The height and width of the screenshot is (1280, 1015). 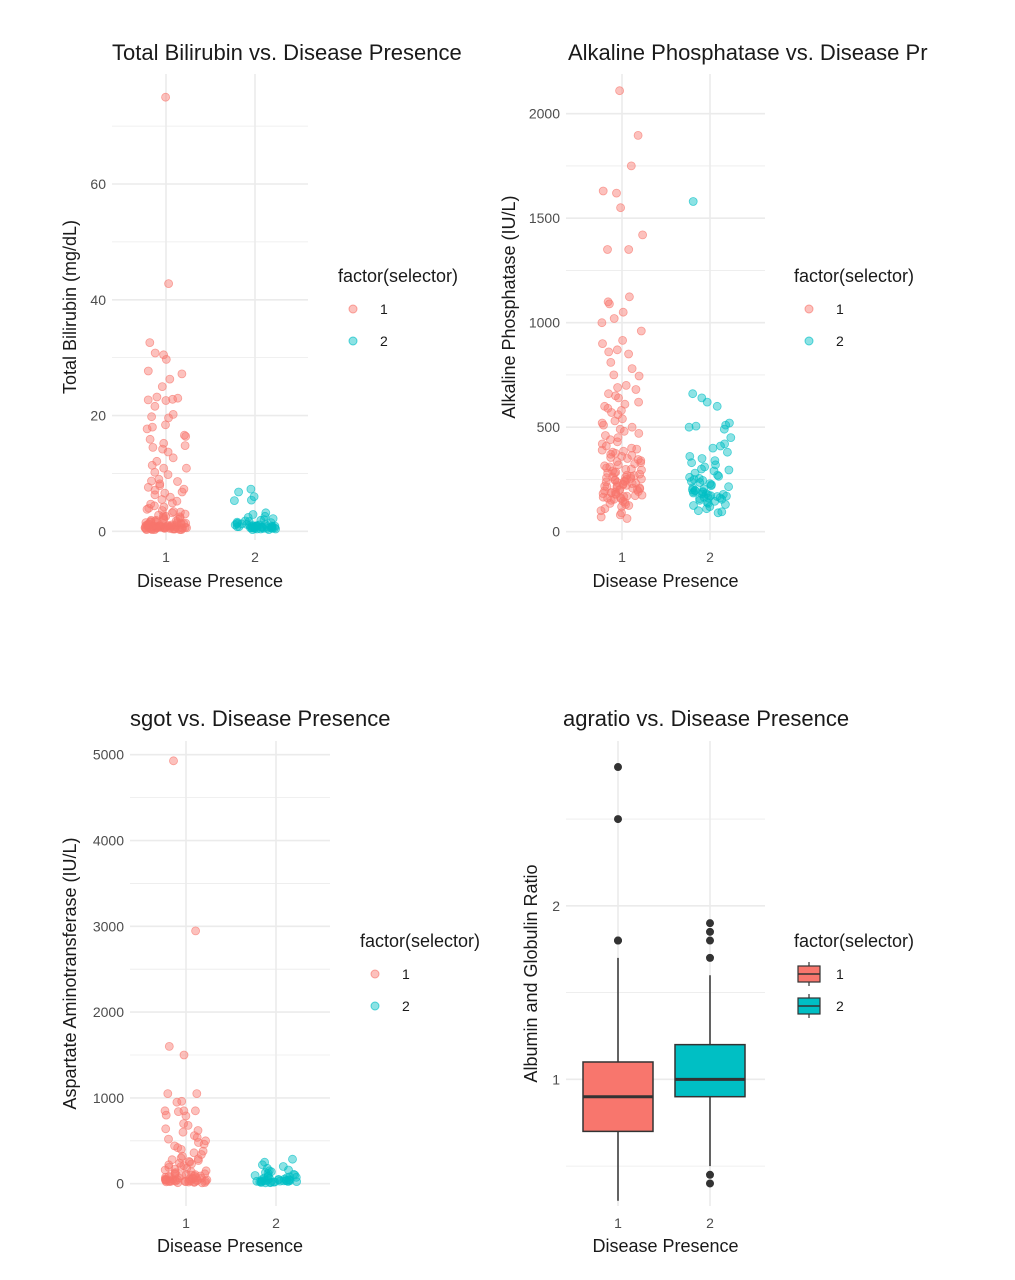 What do you see at coordinates (210, 581) in the screenshot?
I see `x-axis-label: Disease Presence` at bounding box center [210, 581].